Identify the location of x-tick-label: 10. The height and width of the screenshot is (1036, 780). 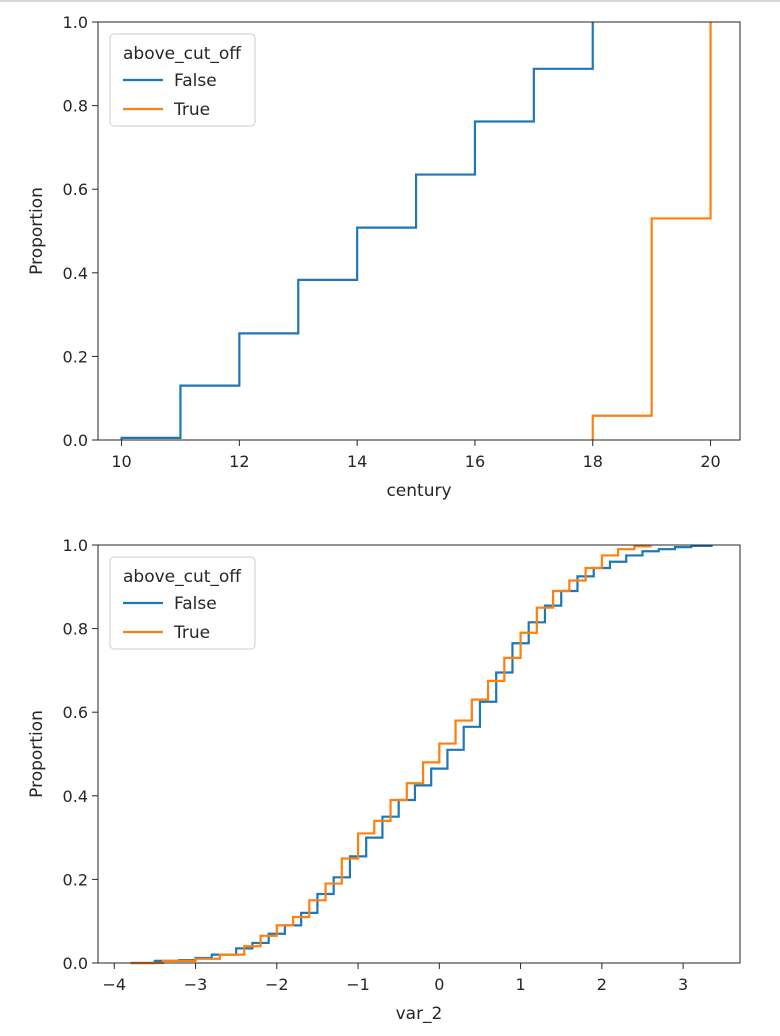
(121, 461).